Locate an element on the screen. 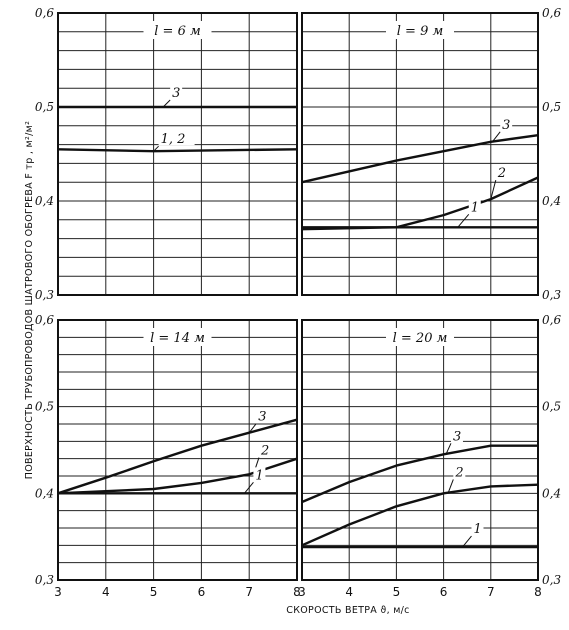 Image resolution: width=569 pixels, height=630 pixels. curve-label: 1, 2 is located at coordinates (173, 139).